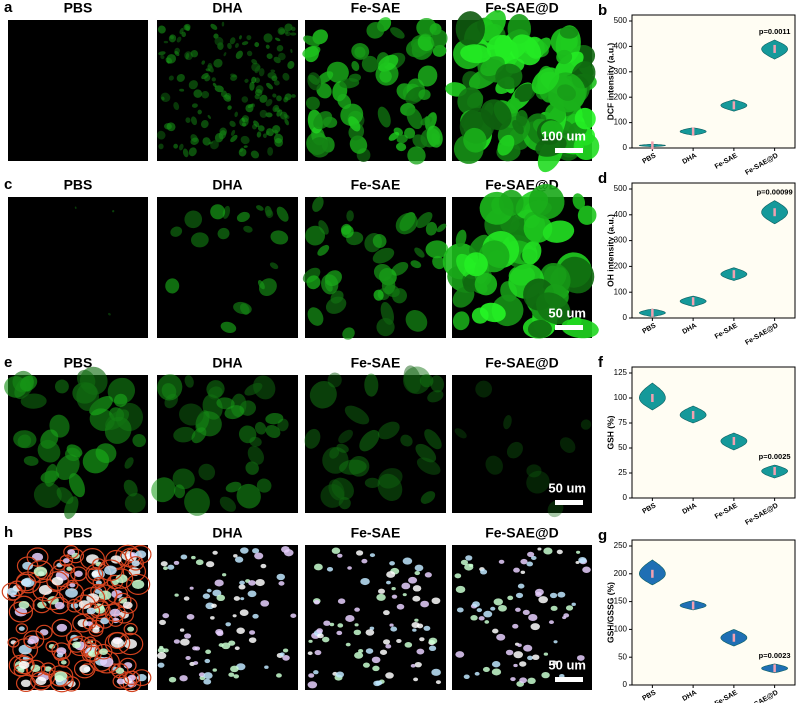 Image resolution: width=798 pixels, height=703 pixels. Describe the element at coordinates (621, 372) in the screenshot. I see `y-tick-label: 125` at that location.